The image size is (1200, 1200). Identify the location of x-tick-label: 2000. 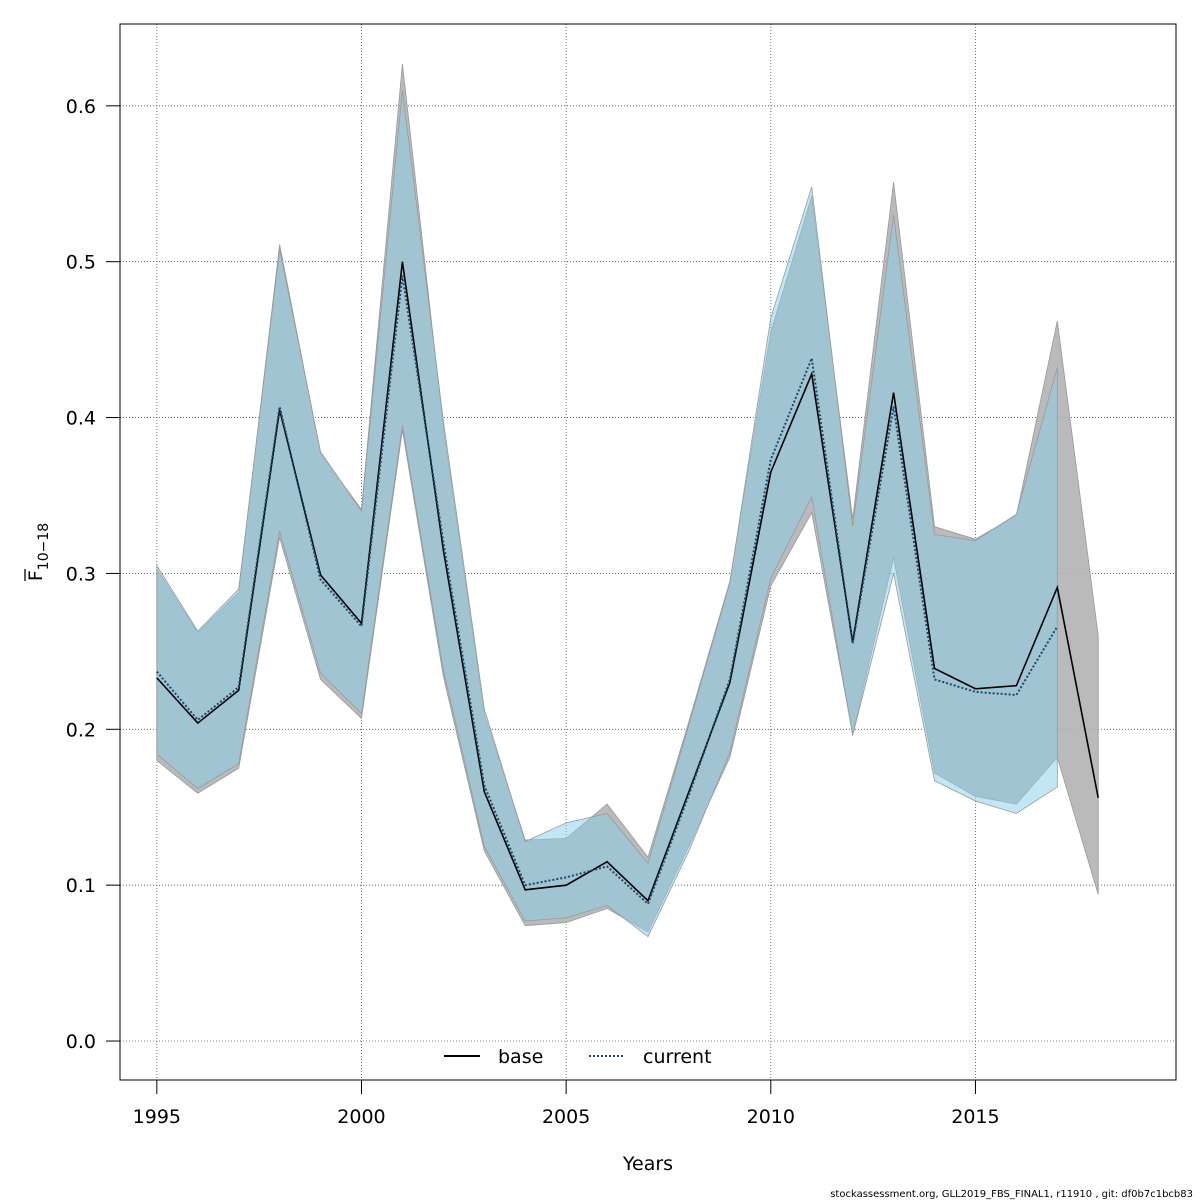
(361, 1117).